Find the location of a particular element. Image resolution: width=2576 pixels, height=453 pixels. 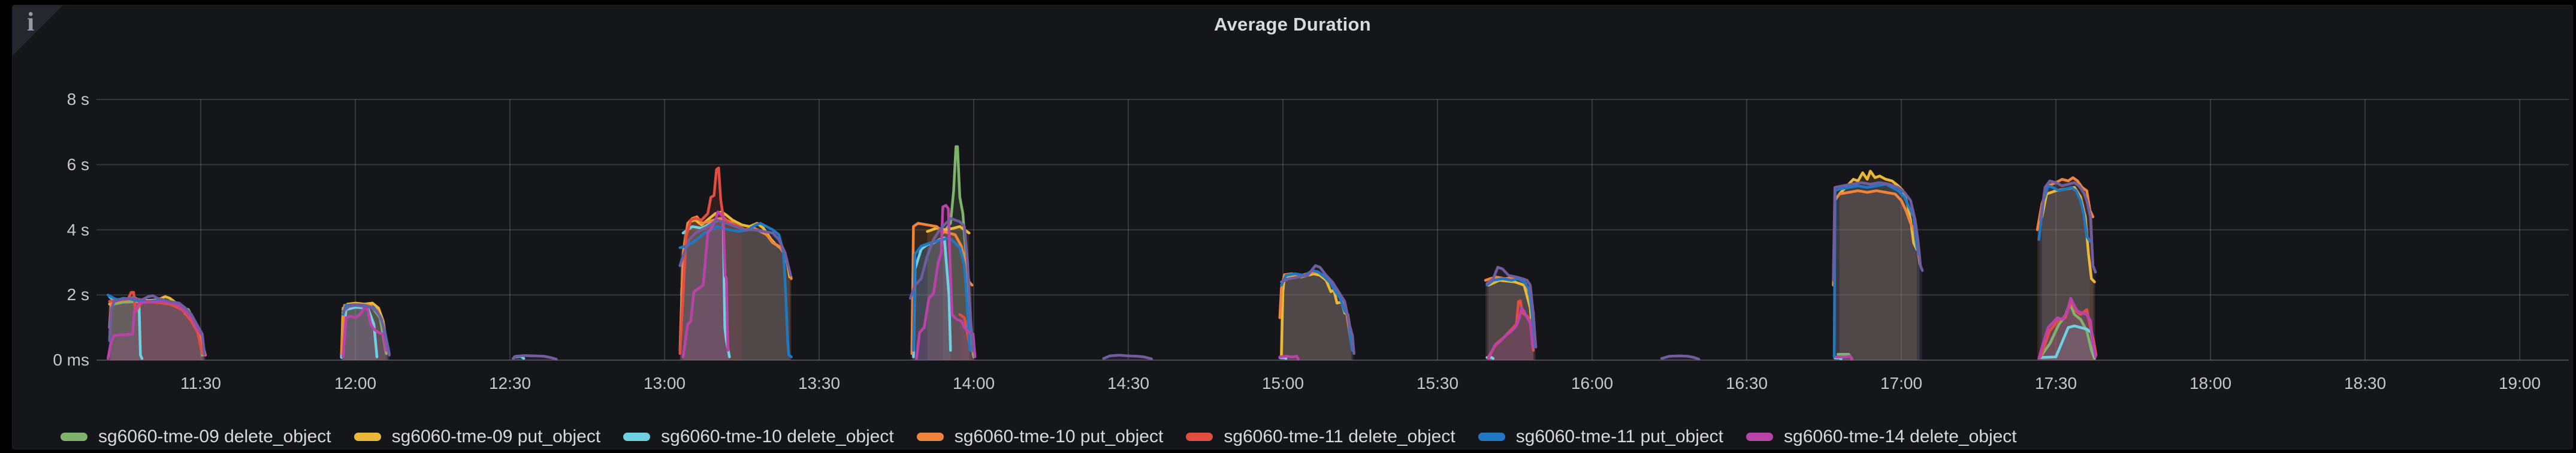

legend-label: sg6060-tme-09 put_object is located at coordinates (496, 436).